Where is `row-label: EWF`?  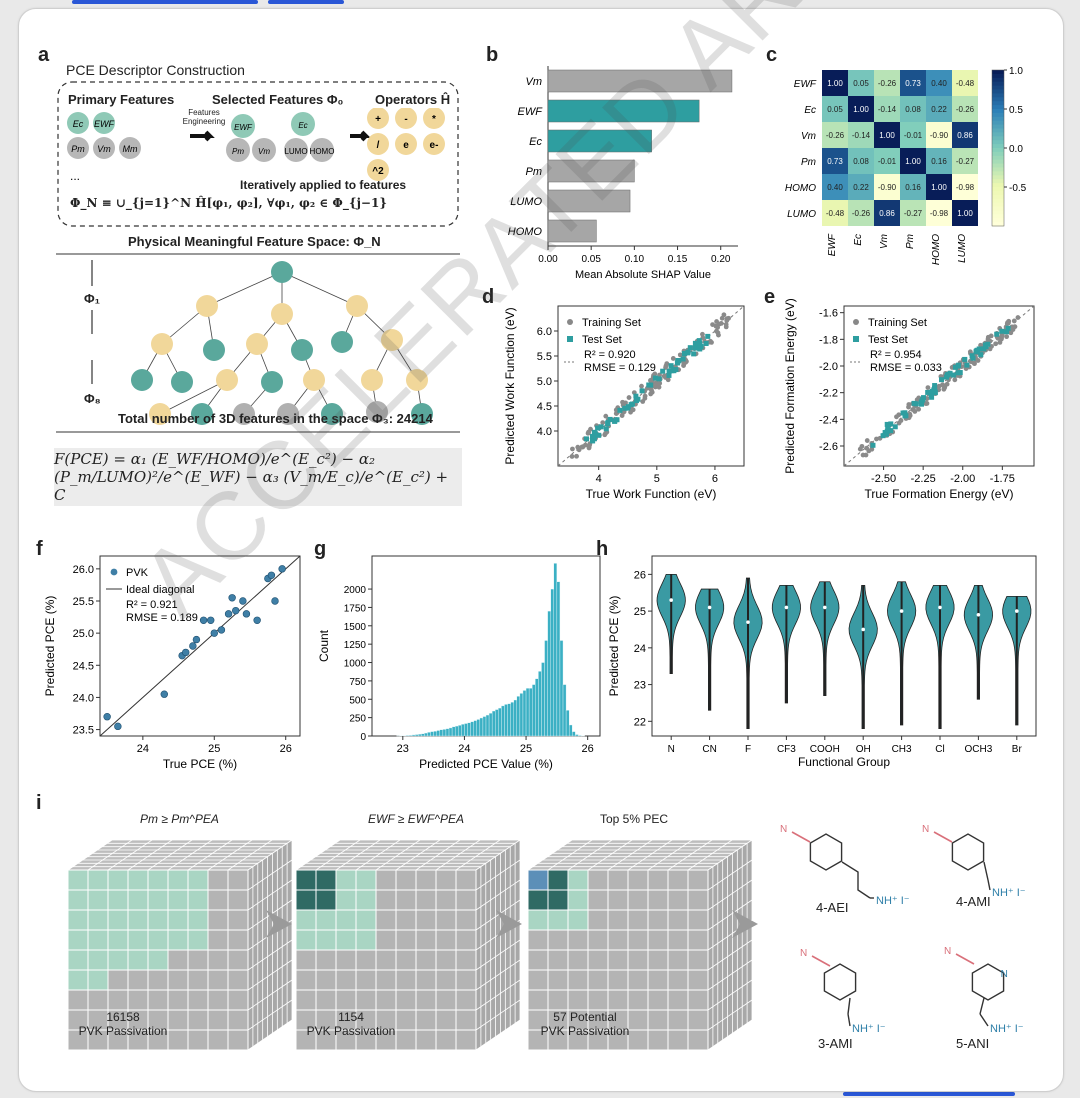
row-label: EWF is located at coordinates (805, 84).